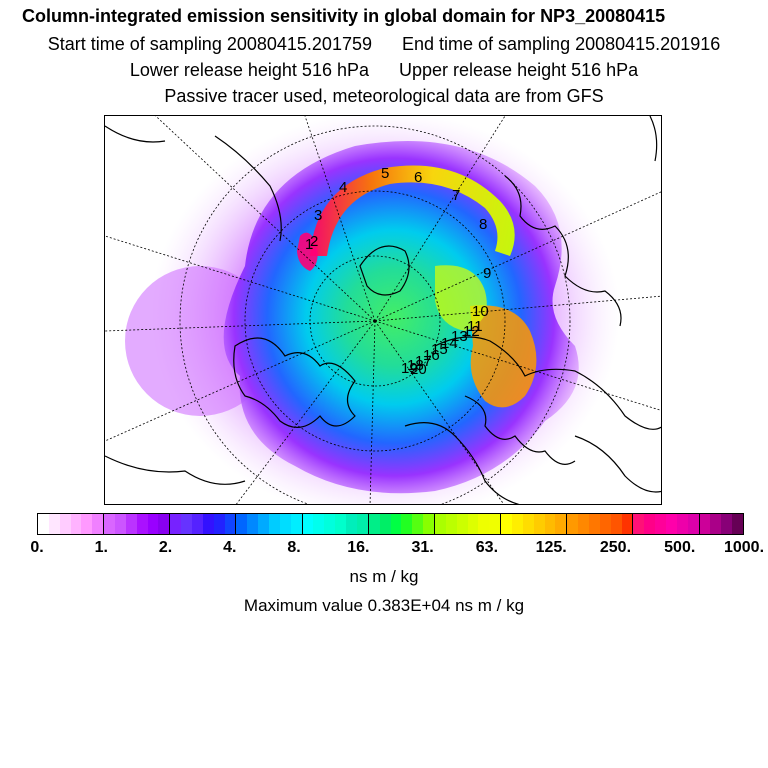  I want to click on trajectory-label: 10, so click(480, 311).